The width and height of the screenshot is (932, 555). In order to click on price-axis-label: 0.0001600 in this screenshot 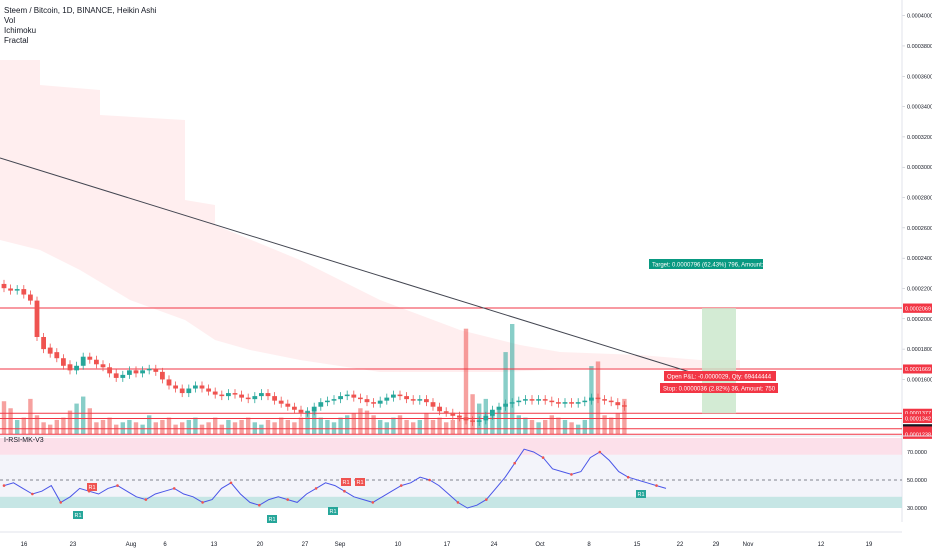, I will do `click(919, 380)`.